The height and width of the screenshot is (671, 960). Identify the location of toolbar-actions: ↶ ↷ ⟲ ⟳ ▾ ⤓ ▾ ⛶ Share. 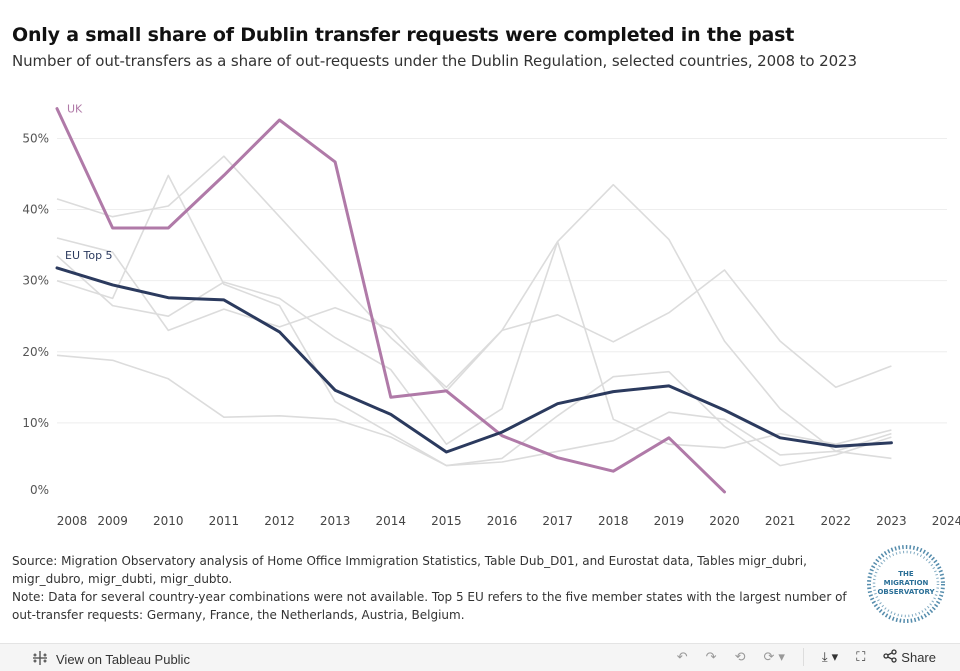
(806, 657).